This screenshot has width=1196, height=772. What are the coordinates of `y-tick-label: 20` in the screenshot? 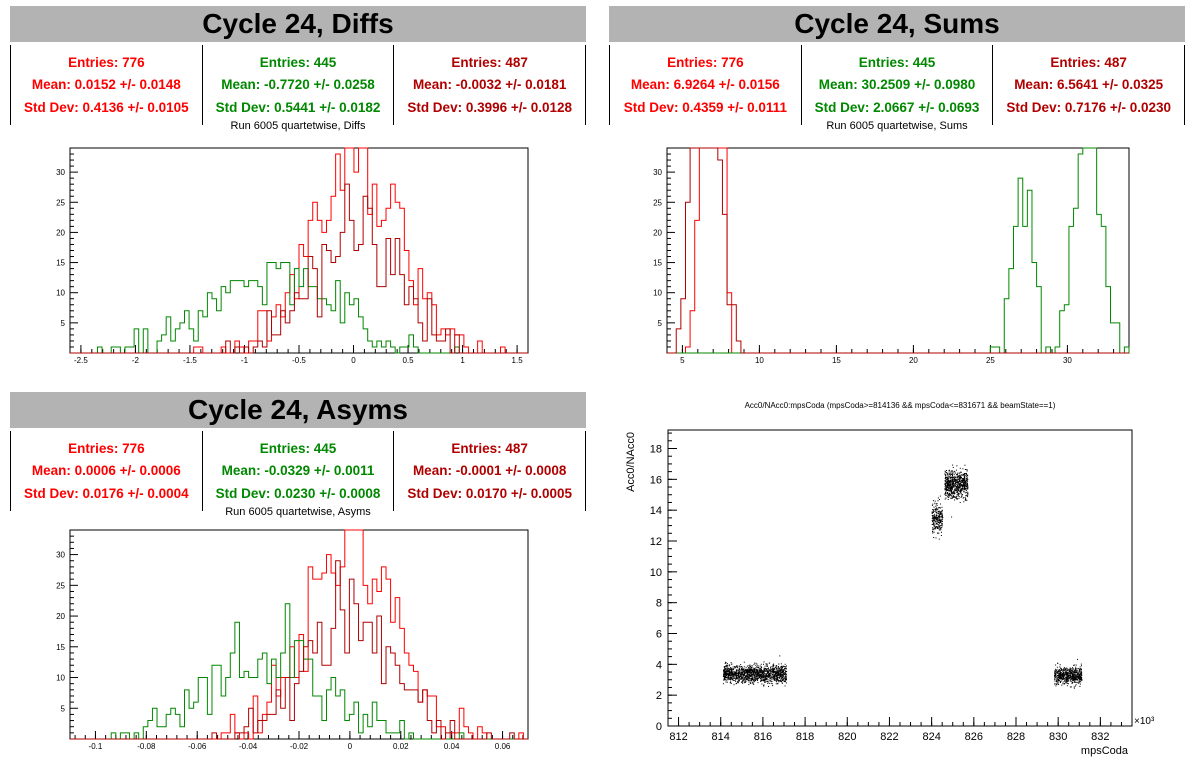 It's located at (60, 232).